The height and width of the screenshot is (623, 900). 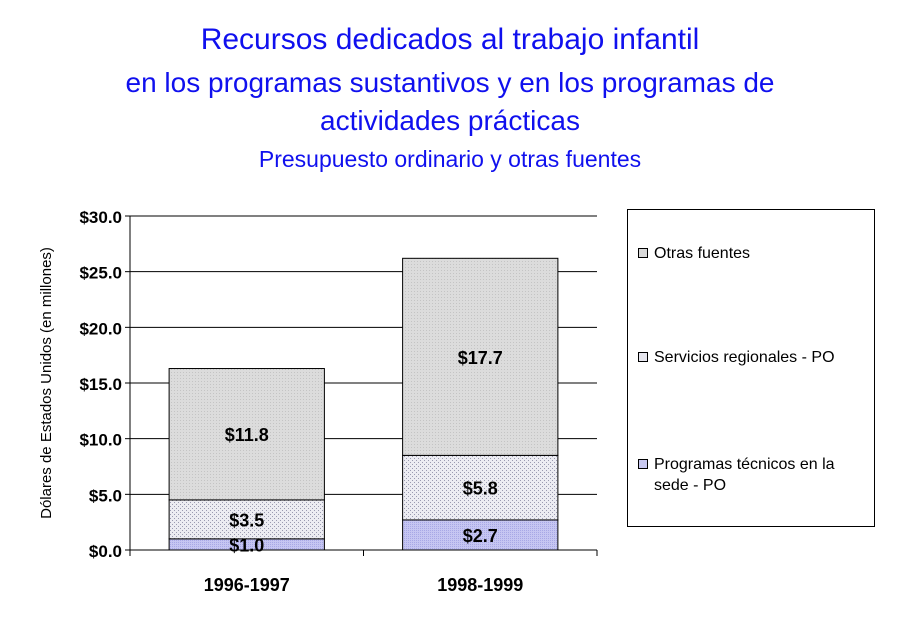 I want to click on legend-item-programas: Programas técnicos en la sede - PO, so click(x=751, y=475).